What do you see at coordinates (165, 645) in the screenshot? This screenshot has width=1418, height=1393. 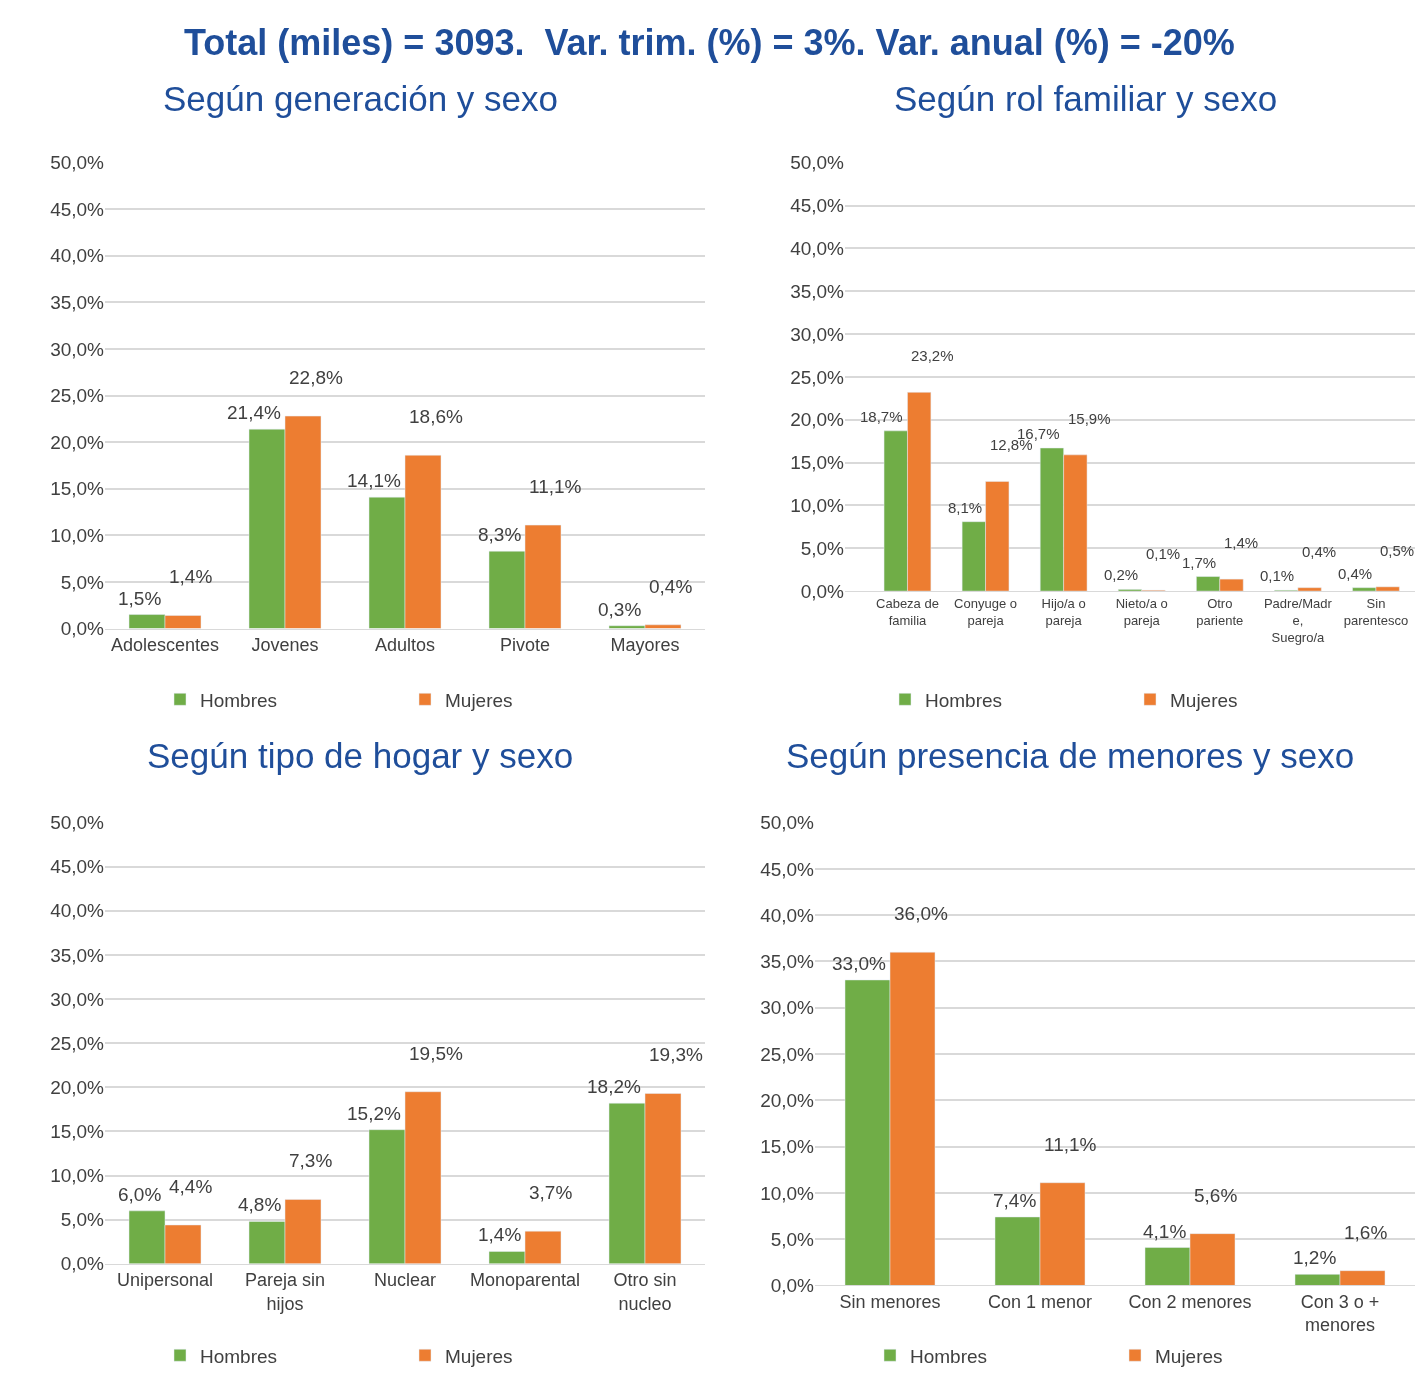 I see `x-tick-label: Adolescentes` at bounding box center [165, 645].